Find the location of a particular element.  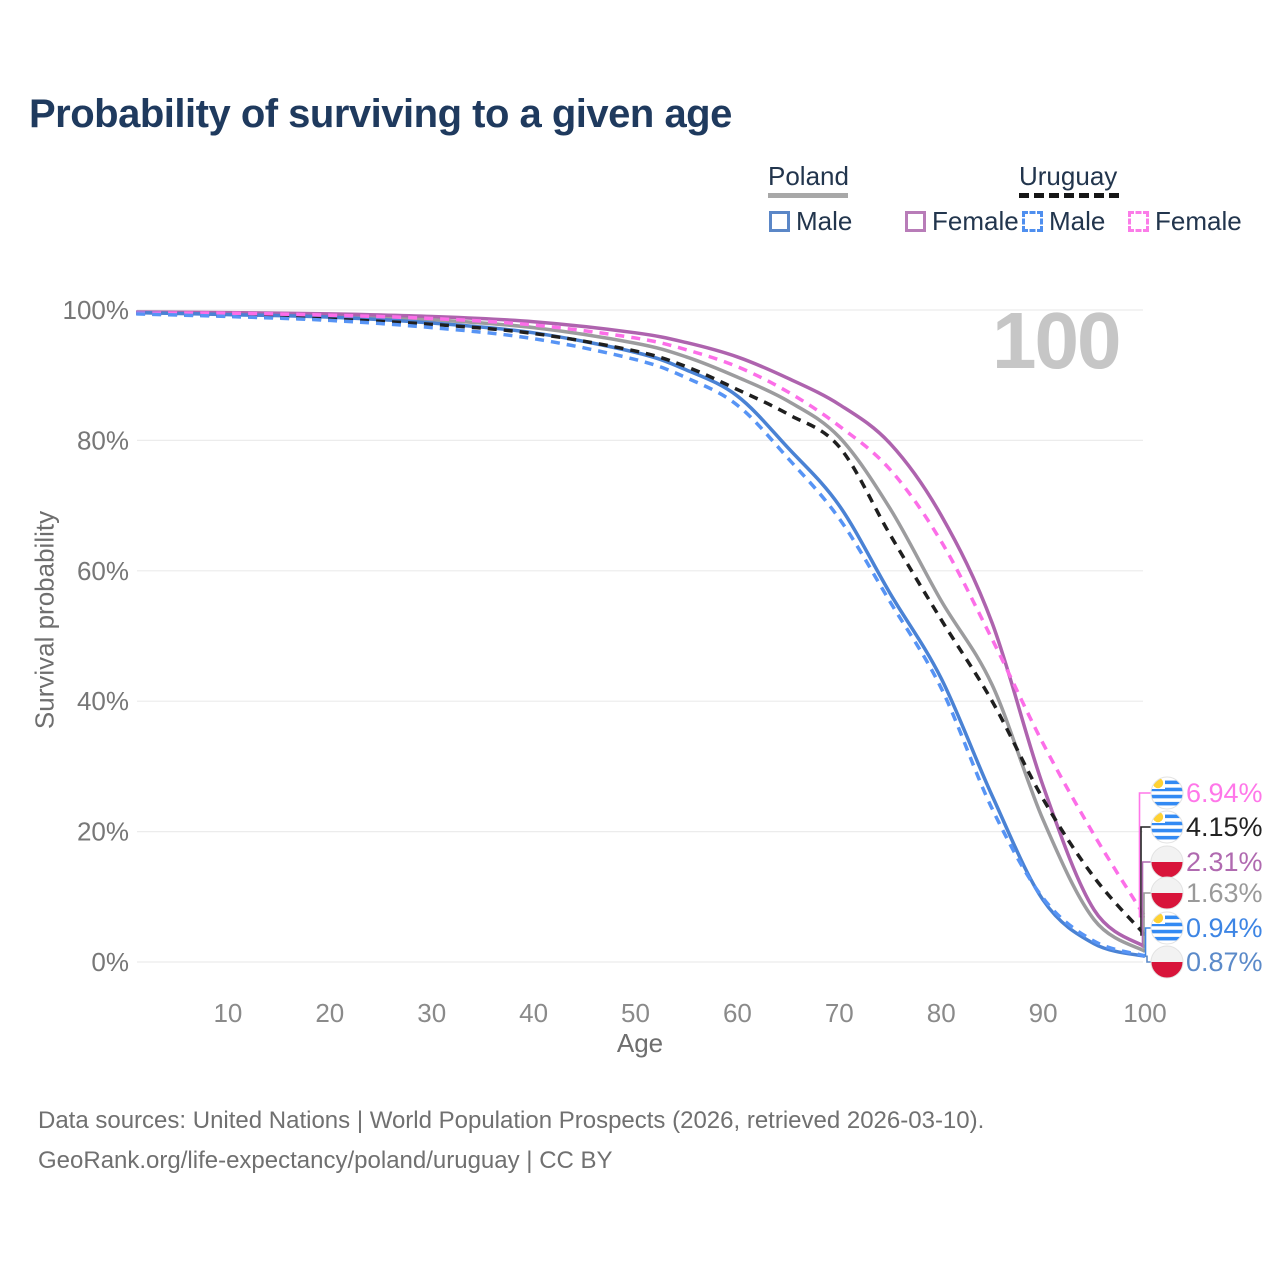

end-label-value: 6.94% is located at coordinates (1224, 793).